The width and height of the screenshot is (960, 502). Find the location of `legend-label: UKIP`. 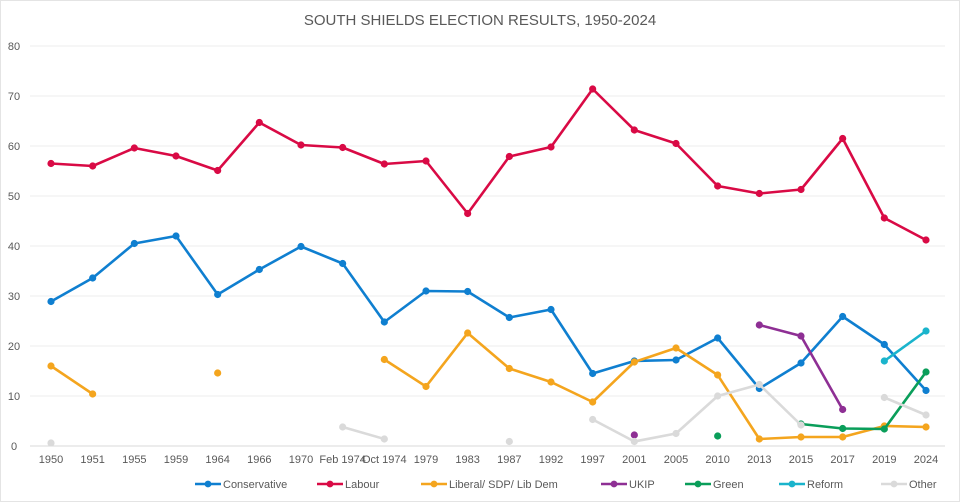

legend-label: UKIP is located at coordinates (642, 485).